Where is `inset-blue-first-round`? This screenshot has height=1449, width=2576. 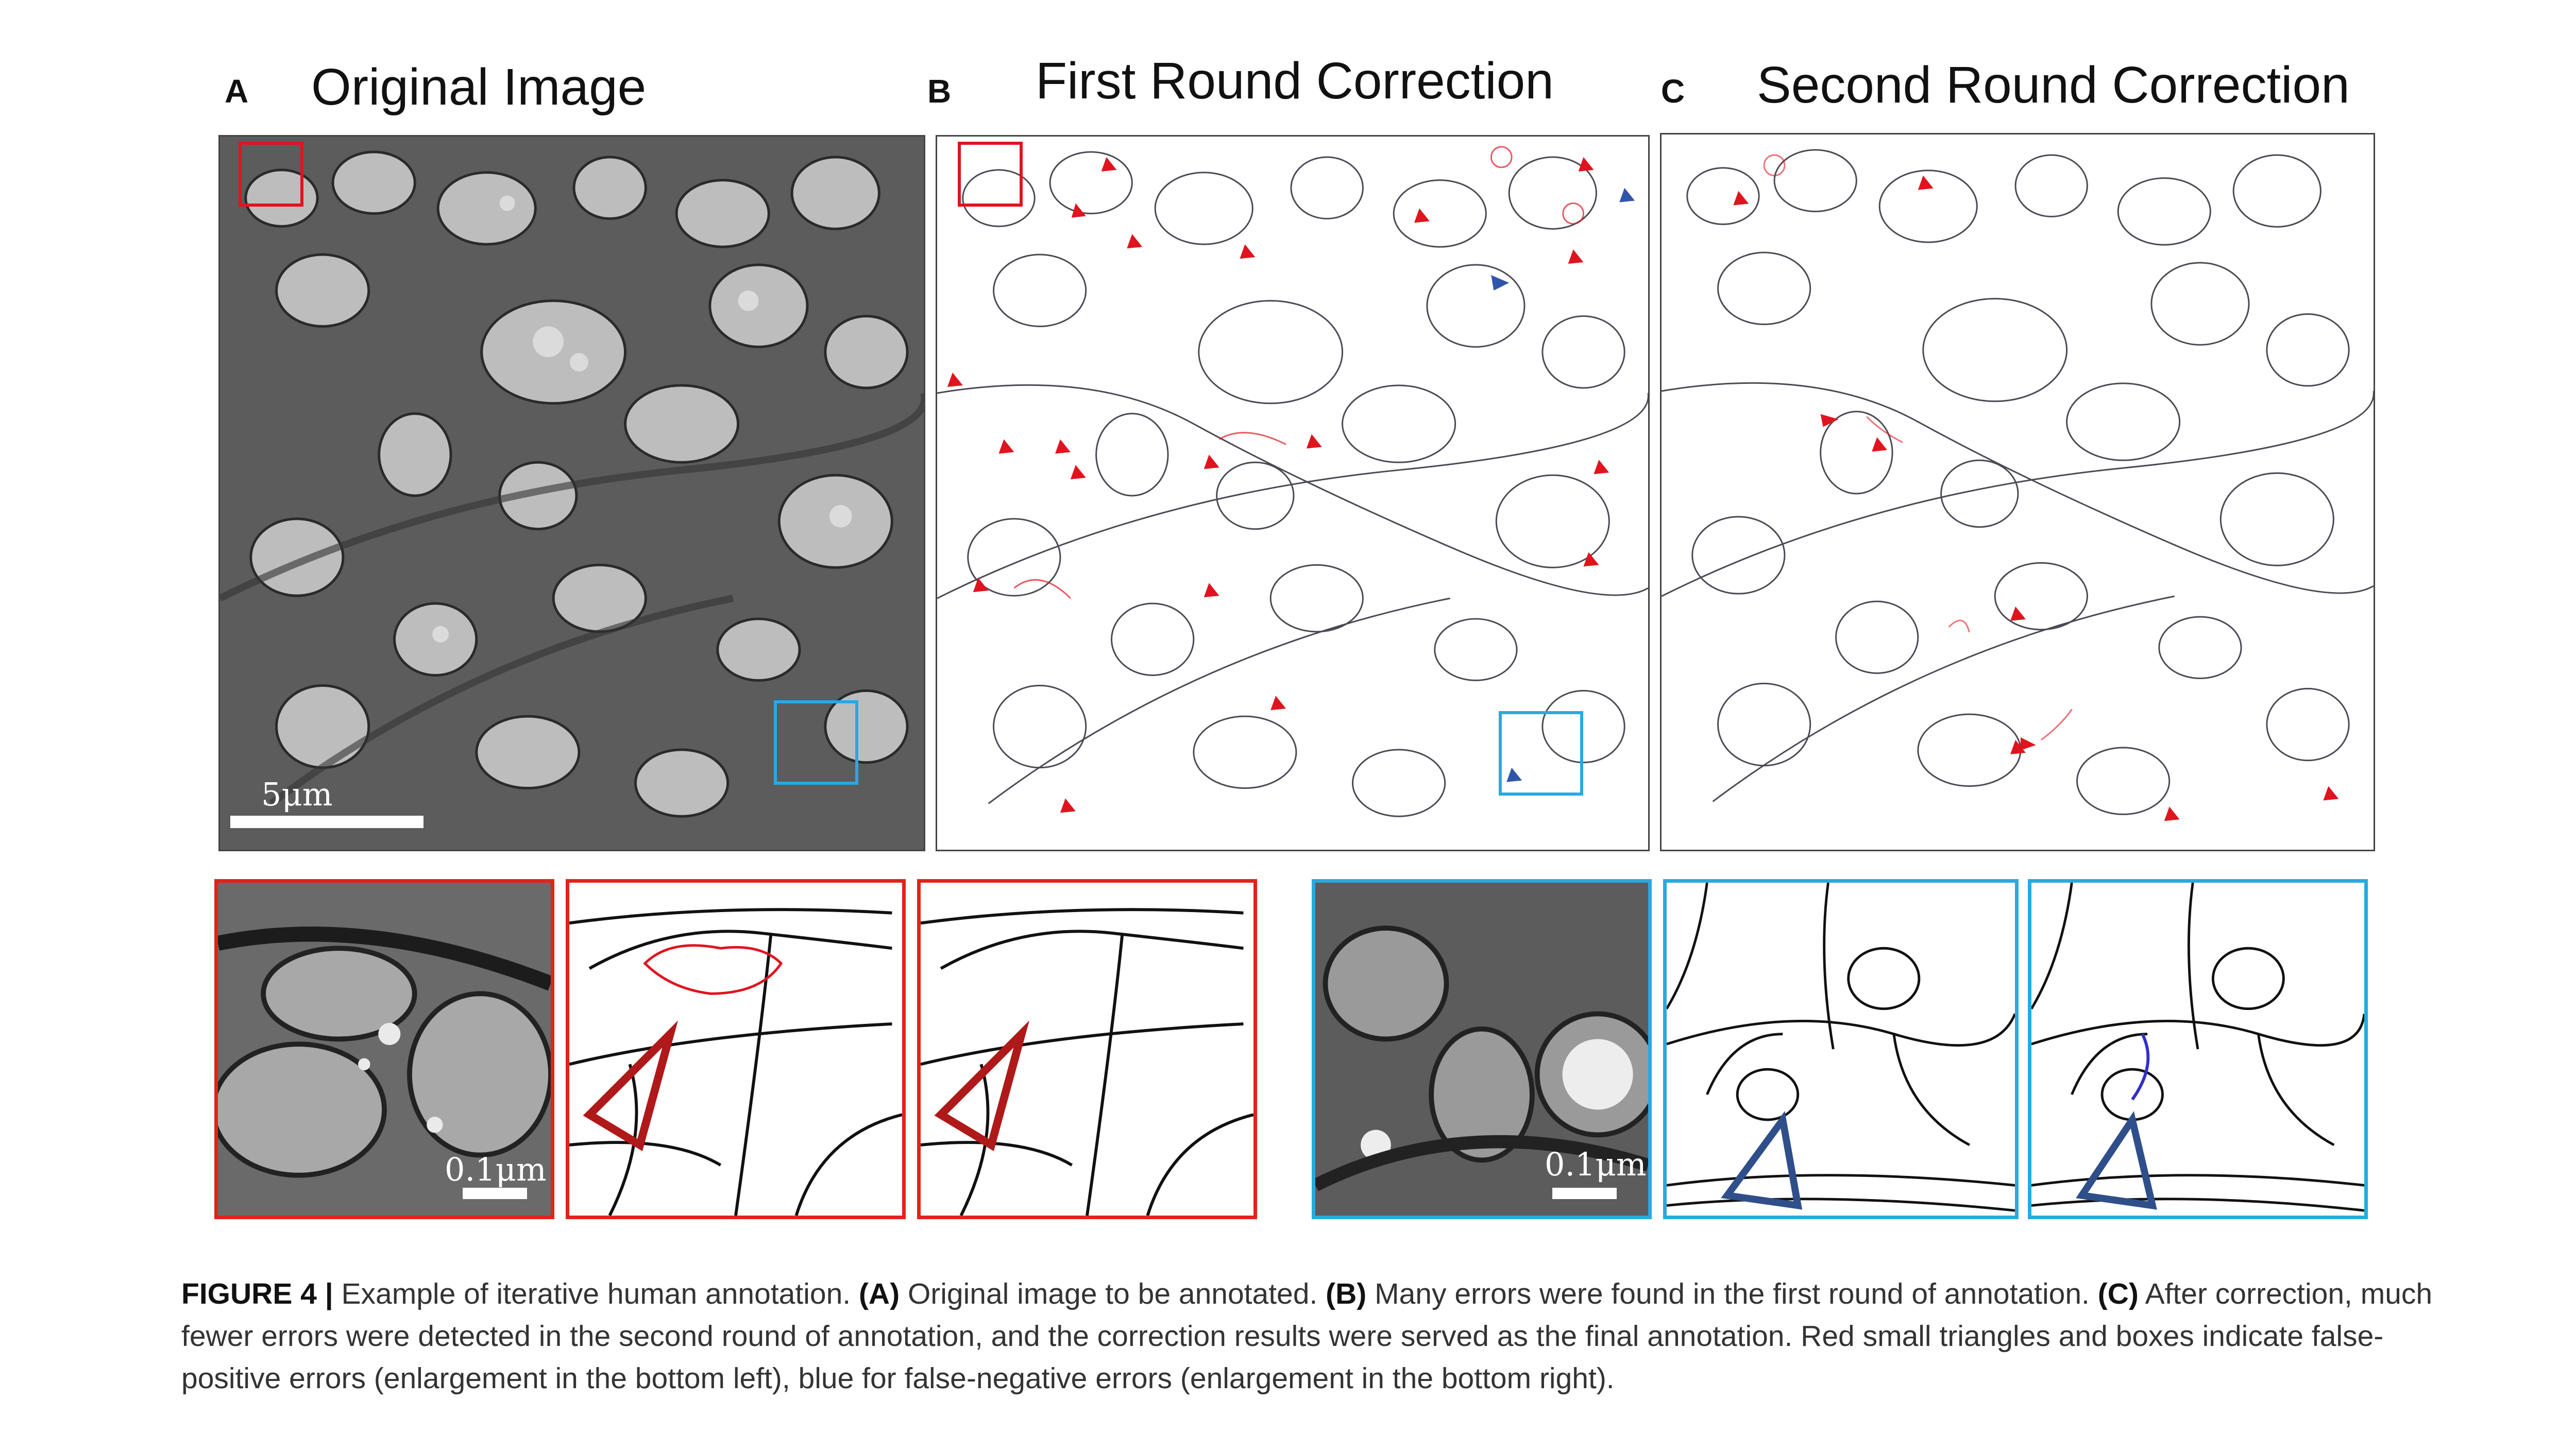 inset-blue-first-round is located at coordinates (1841, 1049).